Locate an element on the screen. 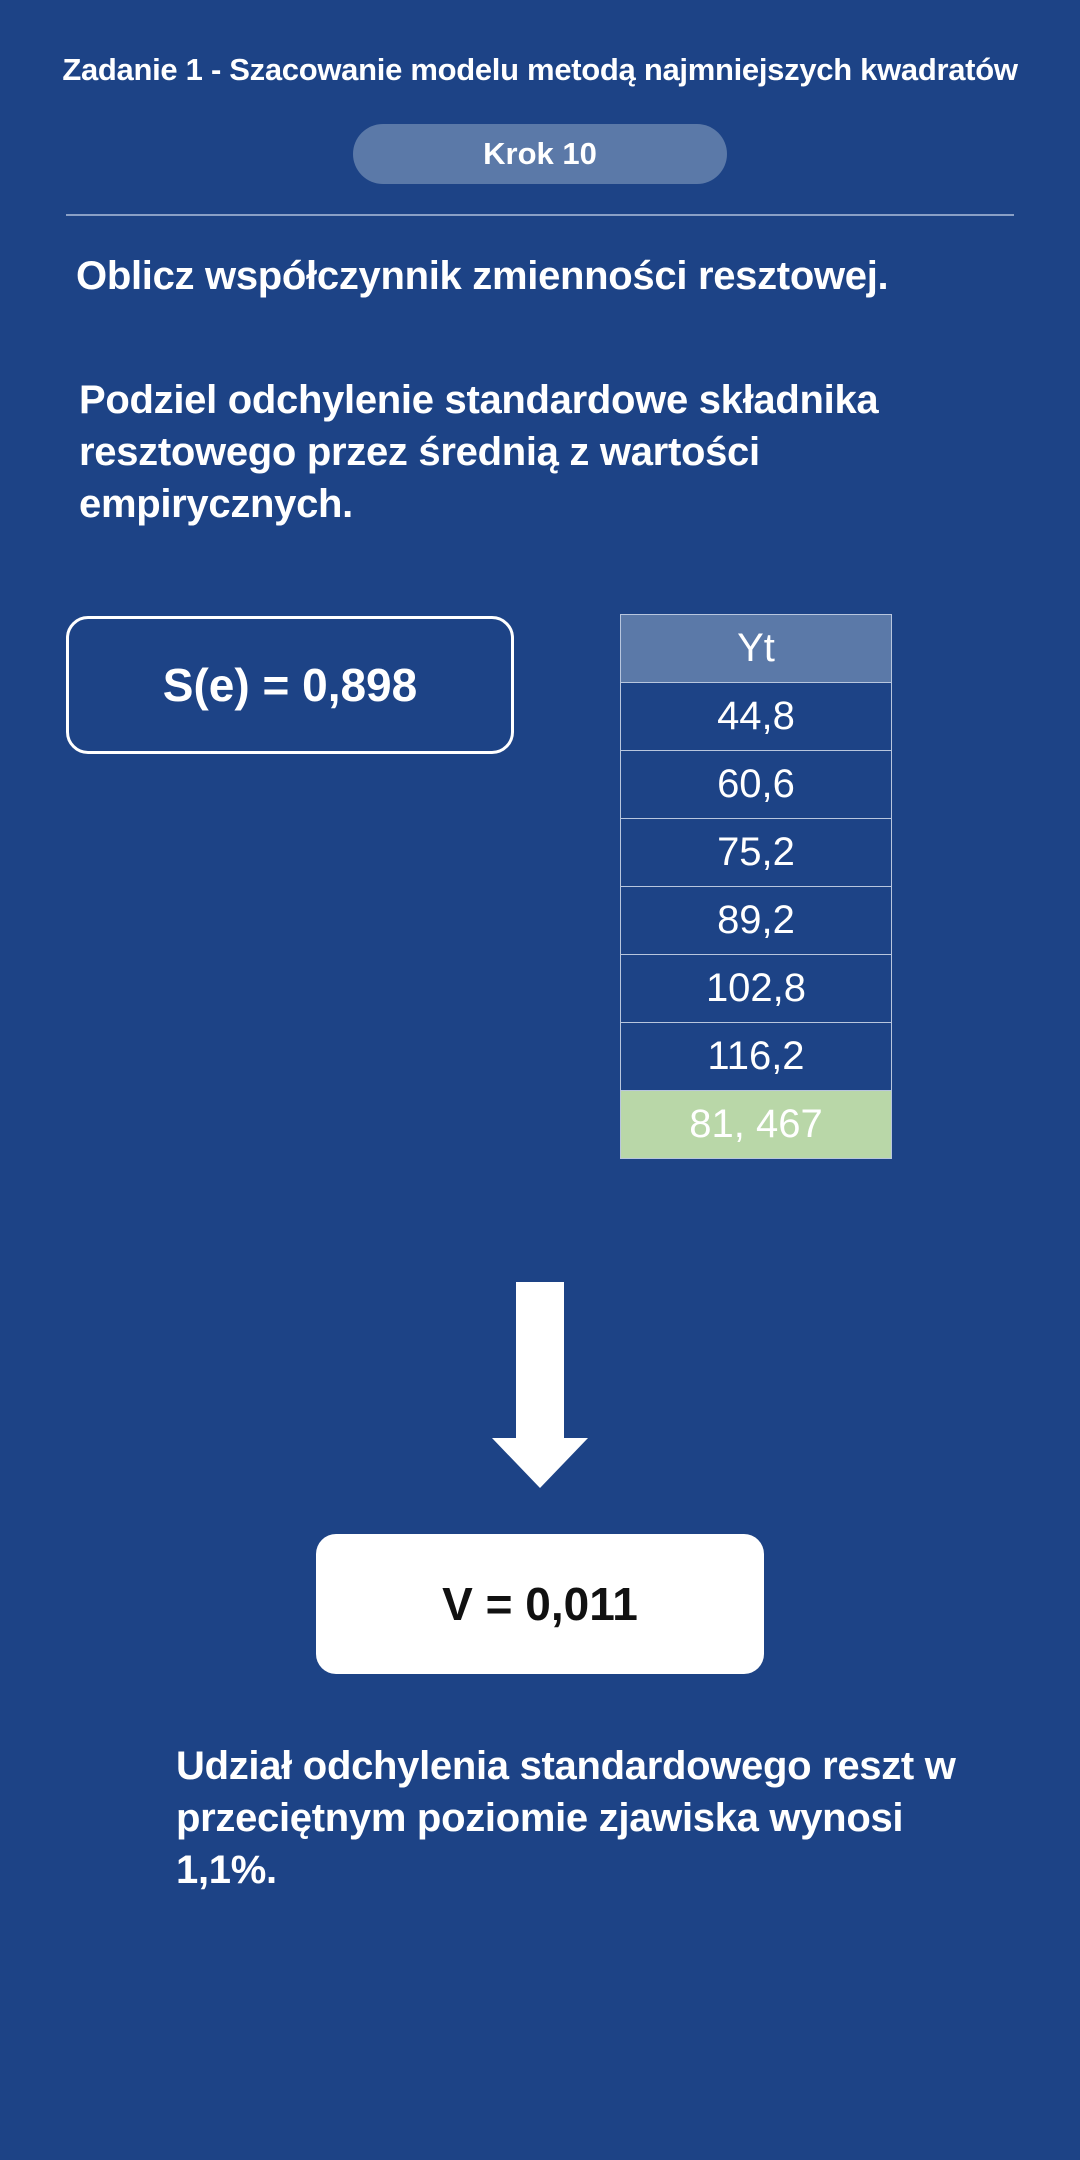 This screenshot has width=1080, height=2160. arrow-down-icon is located at coordinates (540, 1385).